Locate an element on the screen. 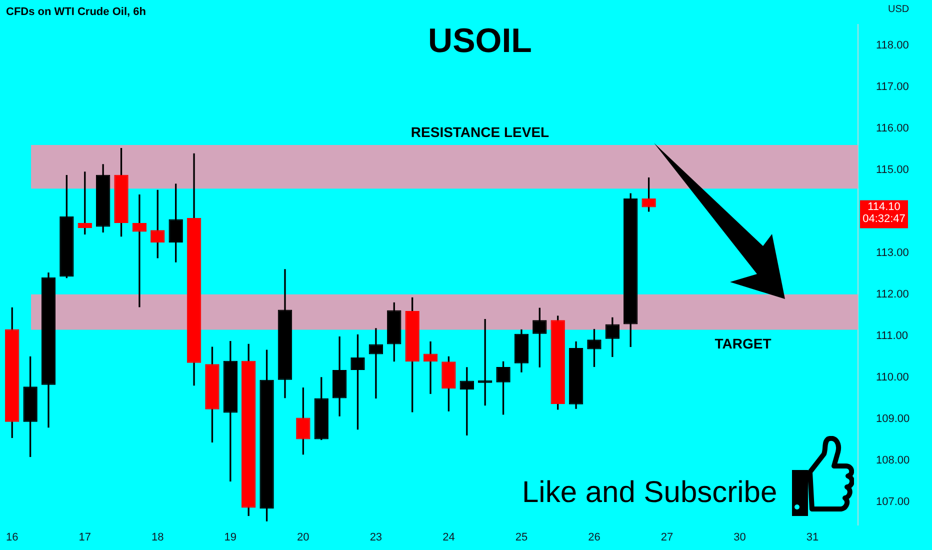 This screenshot has height=550, width=932. y-tick-label: 116.00 is located at coordinates (892, 128).